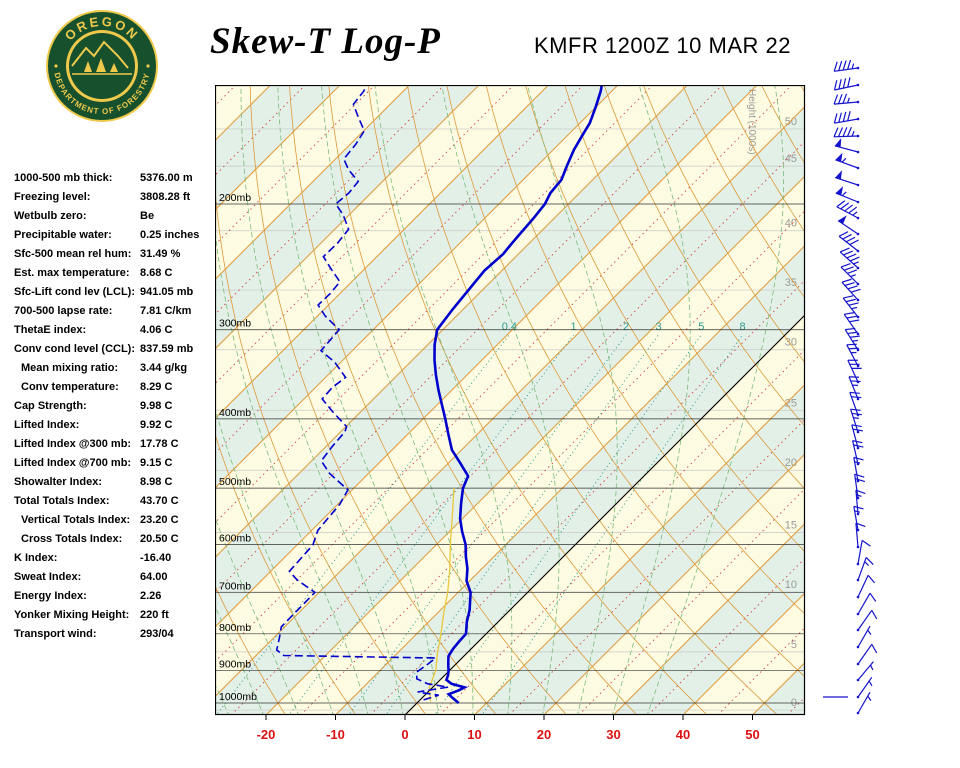 This screenshot has width=960, height=768. Describe the element at coordinates (119, 333) in the screenshot. I see `index-row: ThetaE index: 4.06 C` at that location.